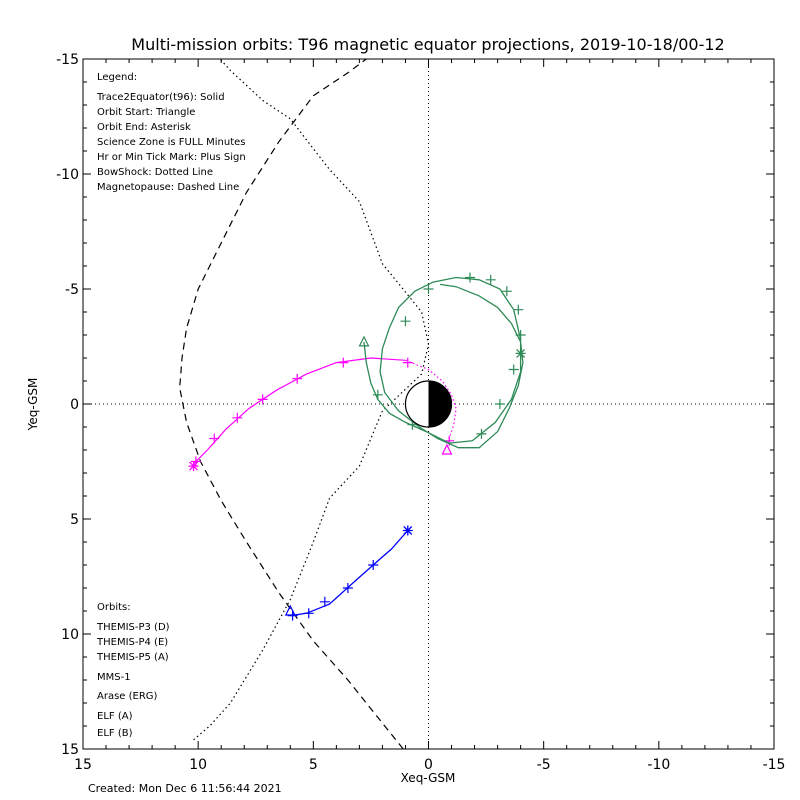 Image resolution: width=800 pixels, height=800 pixels. What do you see at coordinates (168, 187) in the screenshot?
I see `legend-item: Magnetopause: Dashed Line` at bounding box center [168, 187].